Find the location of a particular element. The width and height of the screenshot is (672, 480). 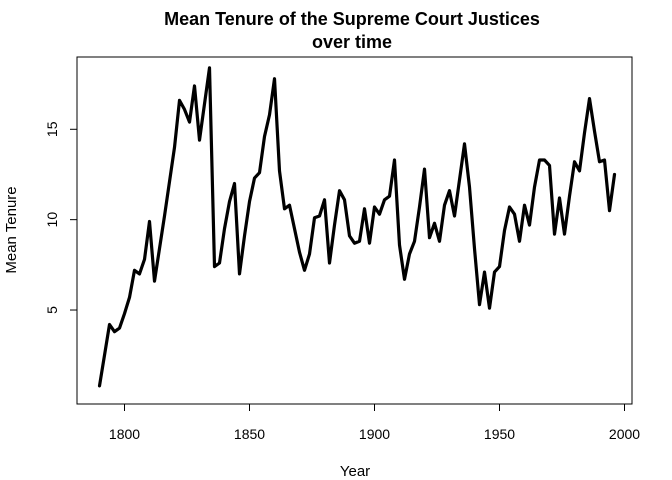

y-axis: 5 10 15 is located at coordinates (61, 217).